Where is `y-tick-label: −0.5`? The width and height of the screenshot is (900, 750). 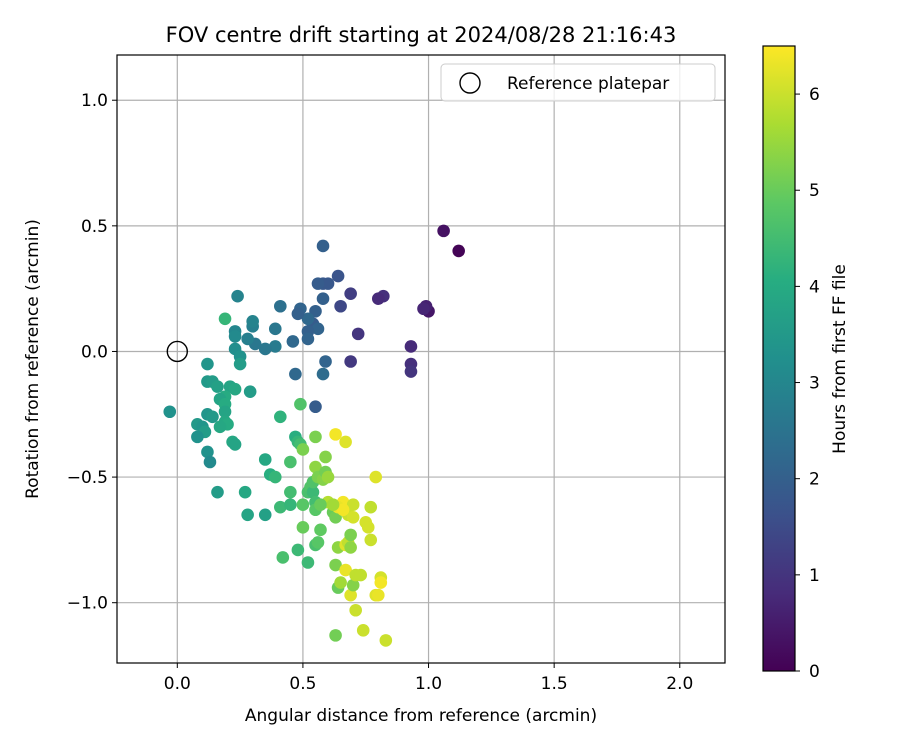 y-tick-label: −0.5 is located at coordinates (87, 478).